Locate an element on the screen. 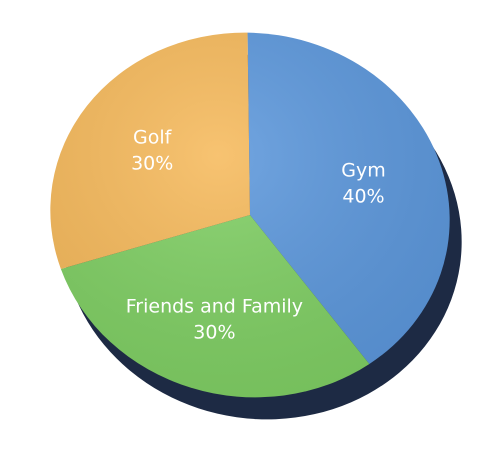  slice-percent-friends-and-family: 30% is located at coordinates (214, 333).